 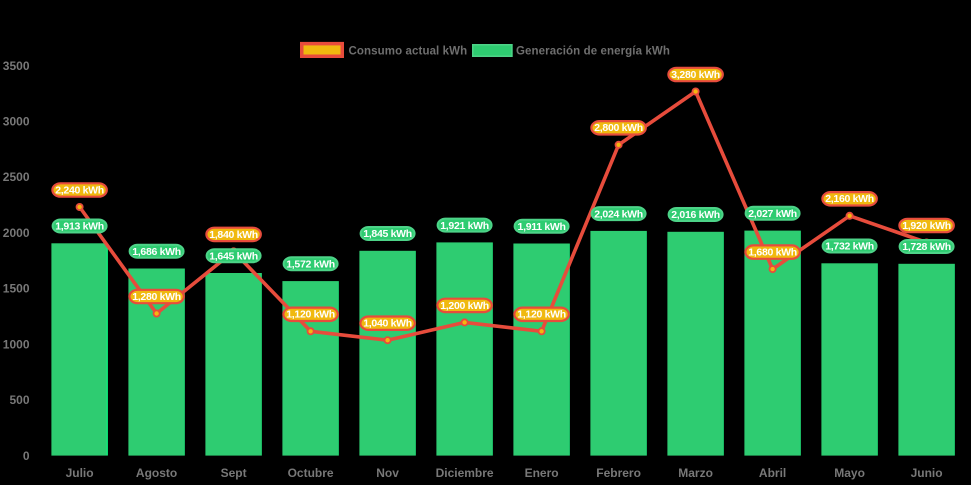 What do you see at coordinates (80, 473) in the screenshot?
I see `svg-text: Julio` at bounding box center [80, 473].